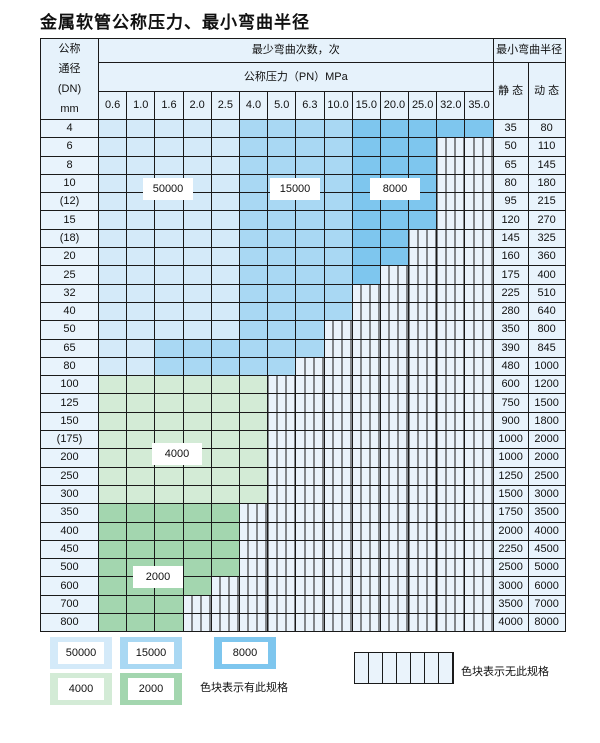 The width and height of the screenshot is (600, 743). I want to click on static-radius-cell: 2000, so click(510, 531).